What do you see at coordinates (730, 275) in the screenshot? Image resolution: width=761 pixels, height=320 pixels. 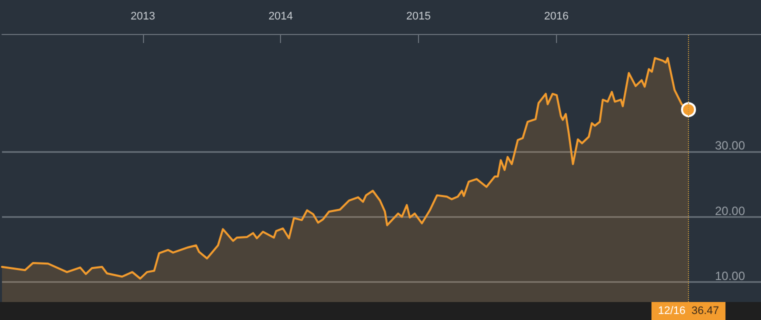 I see `y-tick-label: 10.00` at bounding box center [730, 275].